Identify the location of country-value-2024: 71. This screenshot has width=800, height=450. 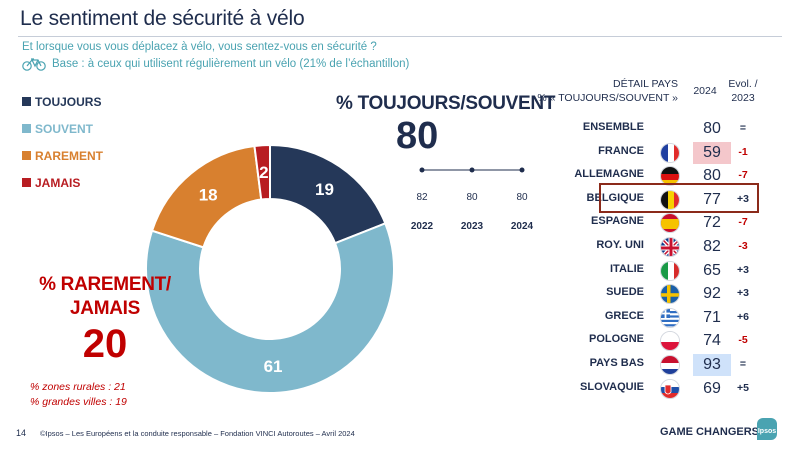
(712, 317).